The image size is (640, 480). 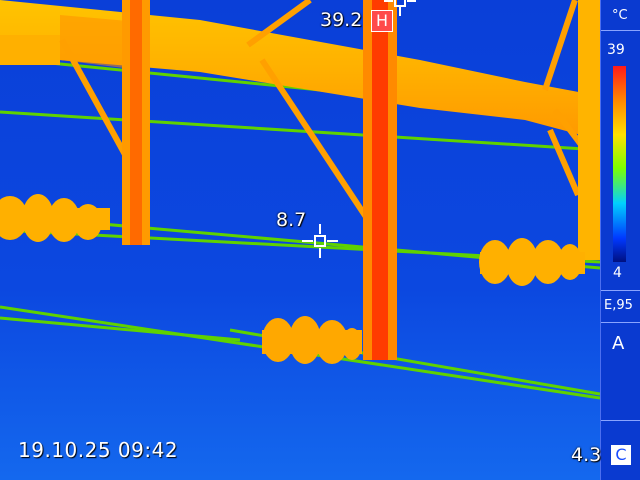 I want to click on scale-unit: °C, so click(x=620, y=15).